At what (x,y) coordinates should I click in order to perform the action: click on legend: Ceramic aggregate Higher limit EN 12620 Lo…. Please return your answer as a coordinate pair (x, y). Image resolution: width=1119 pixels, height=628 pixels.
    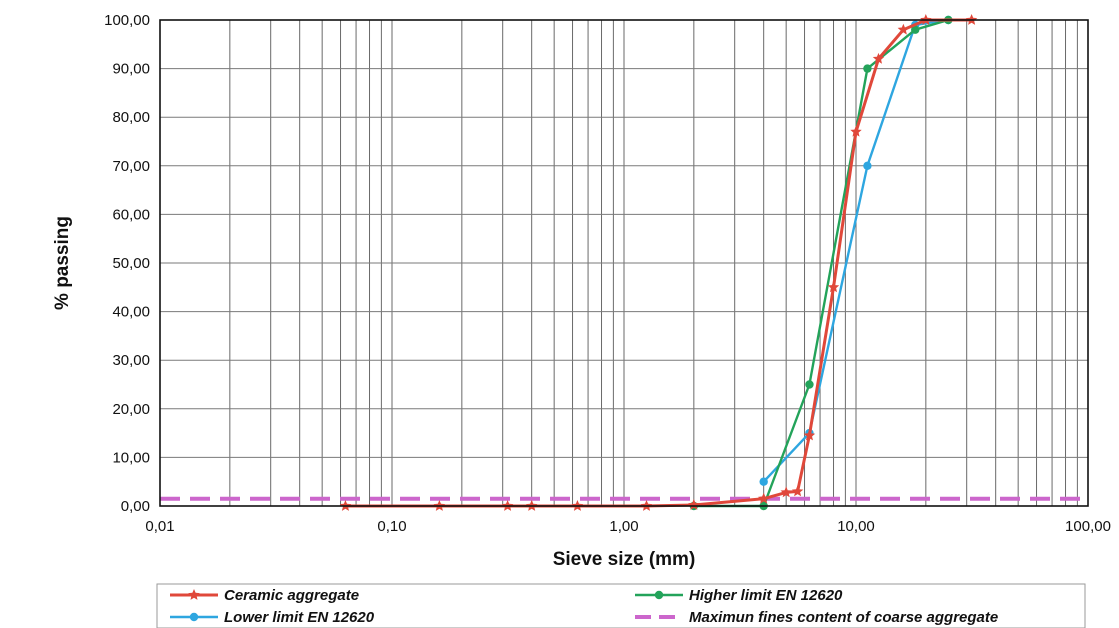
    Looking at the image, I should click on (621, 605).